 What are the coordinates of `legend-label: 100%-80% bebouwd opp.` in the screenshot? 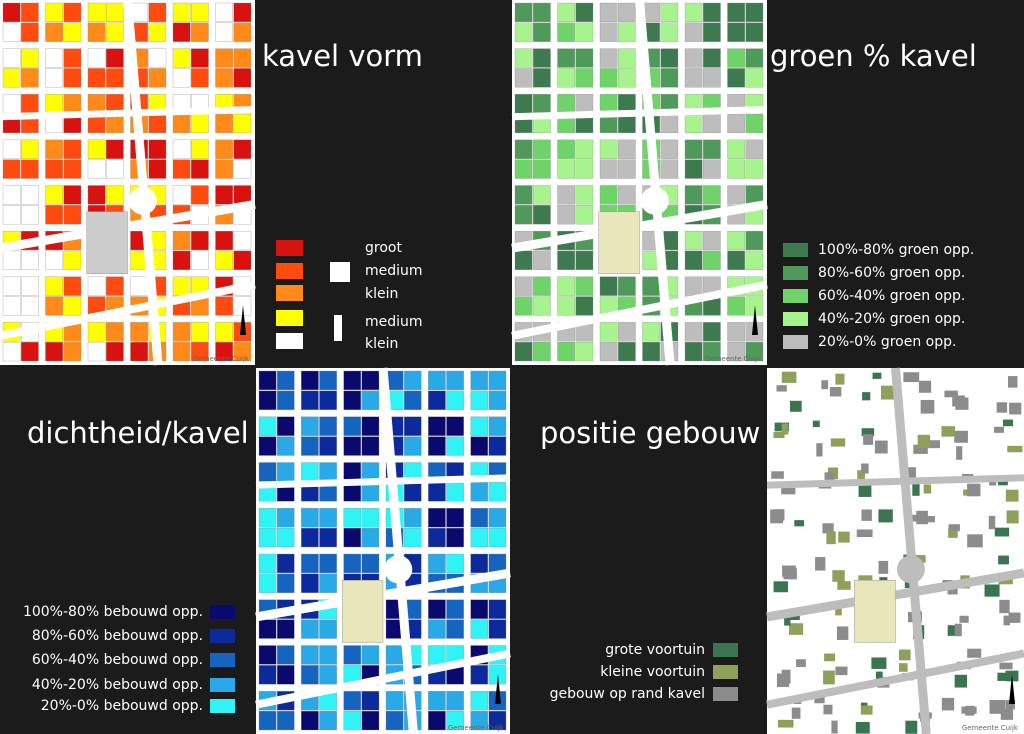 It's located at (113, 612).